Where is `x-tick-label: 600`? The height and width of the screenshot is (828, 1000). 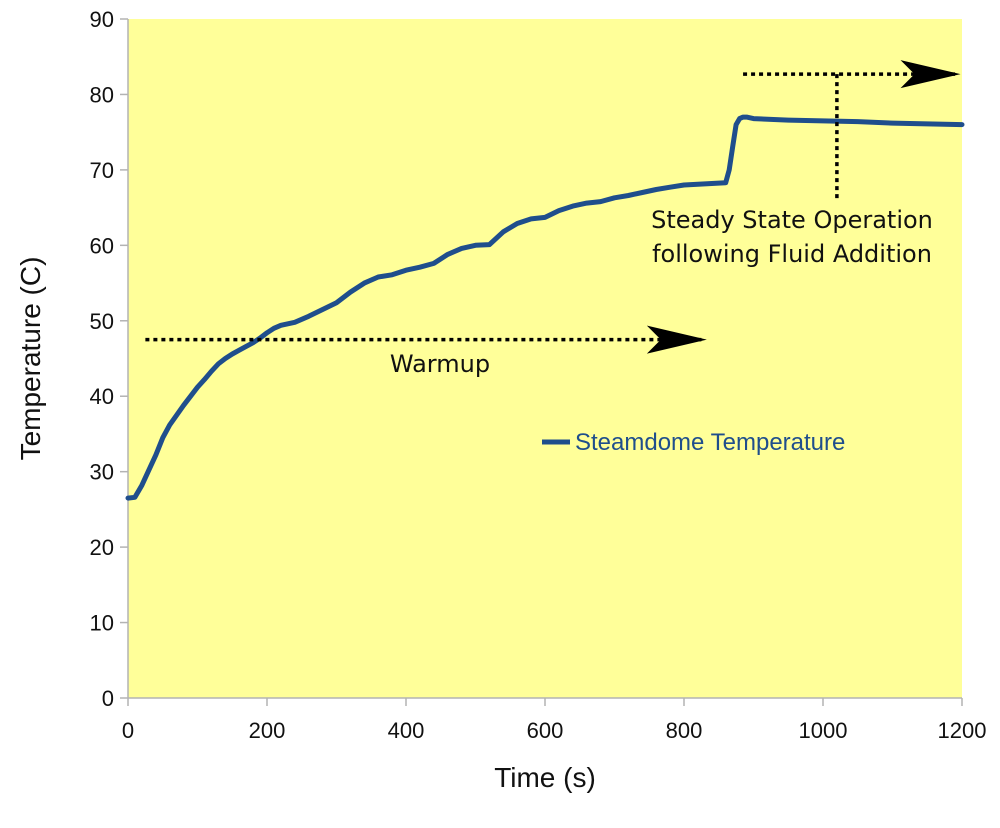 x-tick-label: 600 is located at coordinates (545, 730).